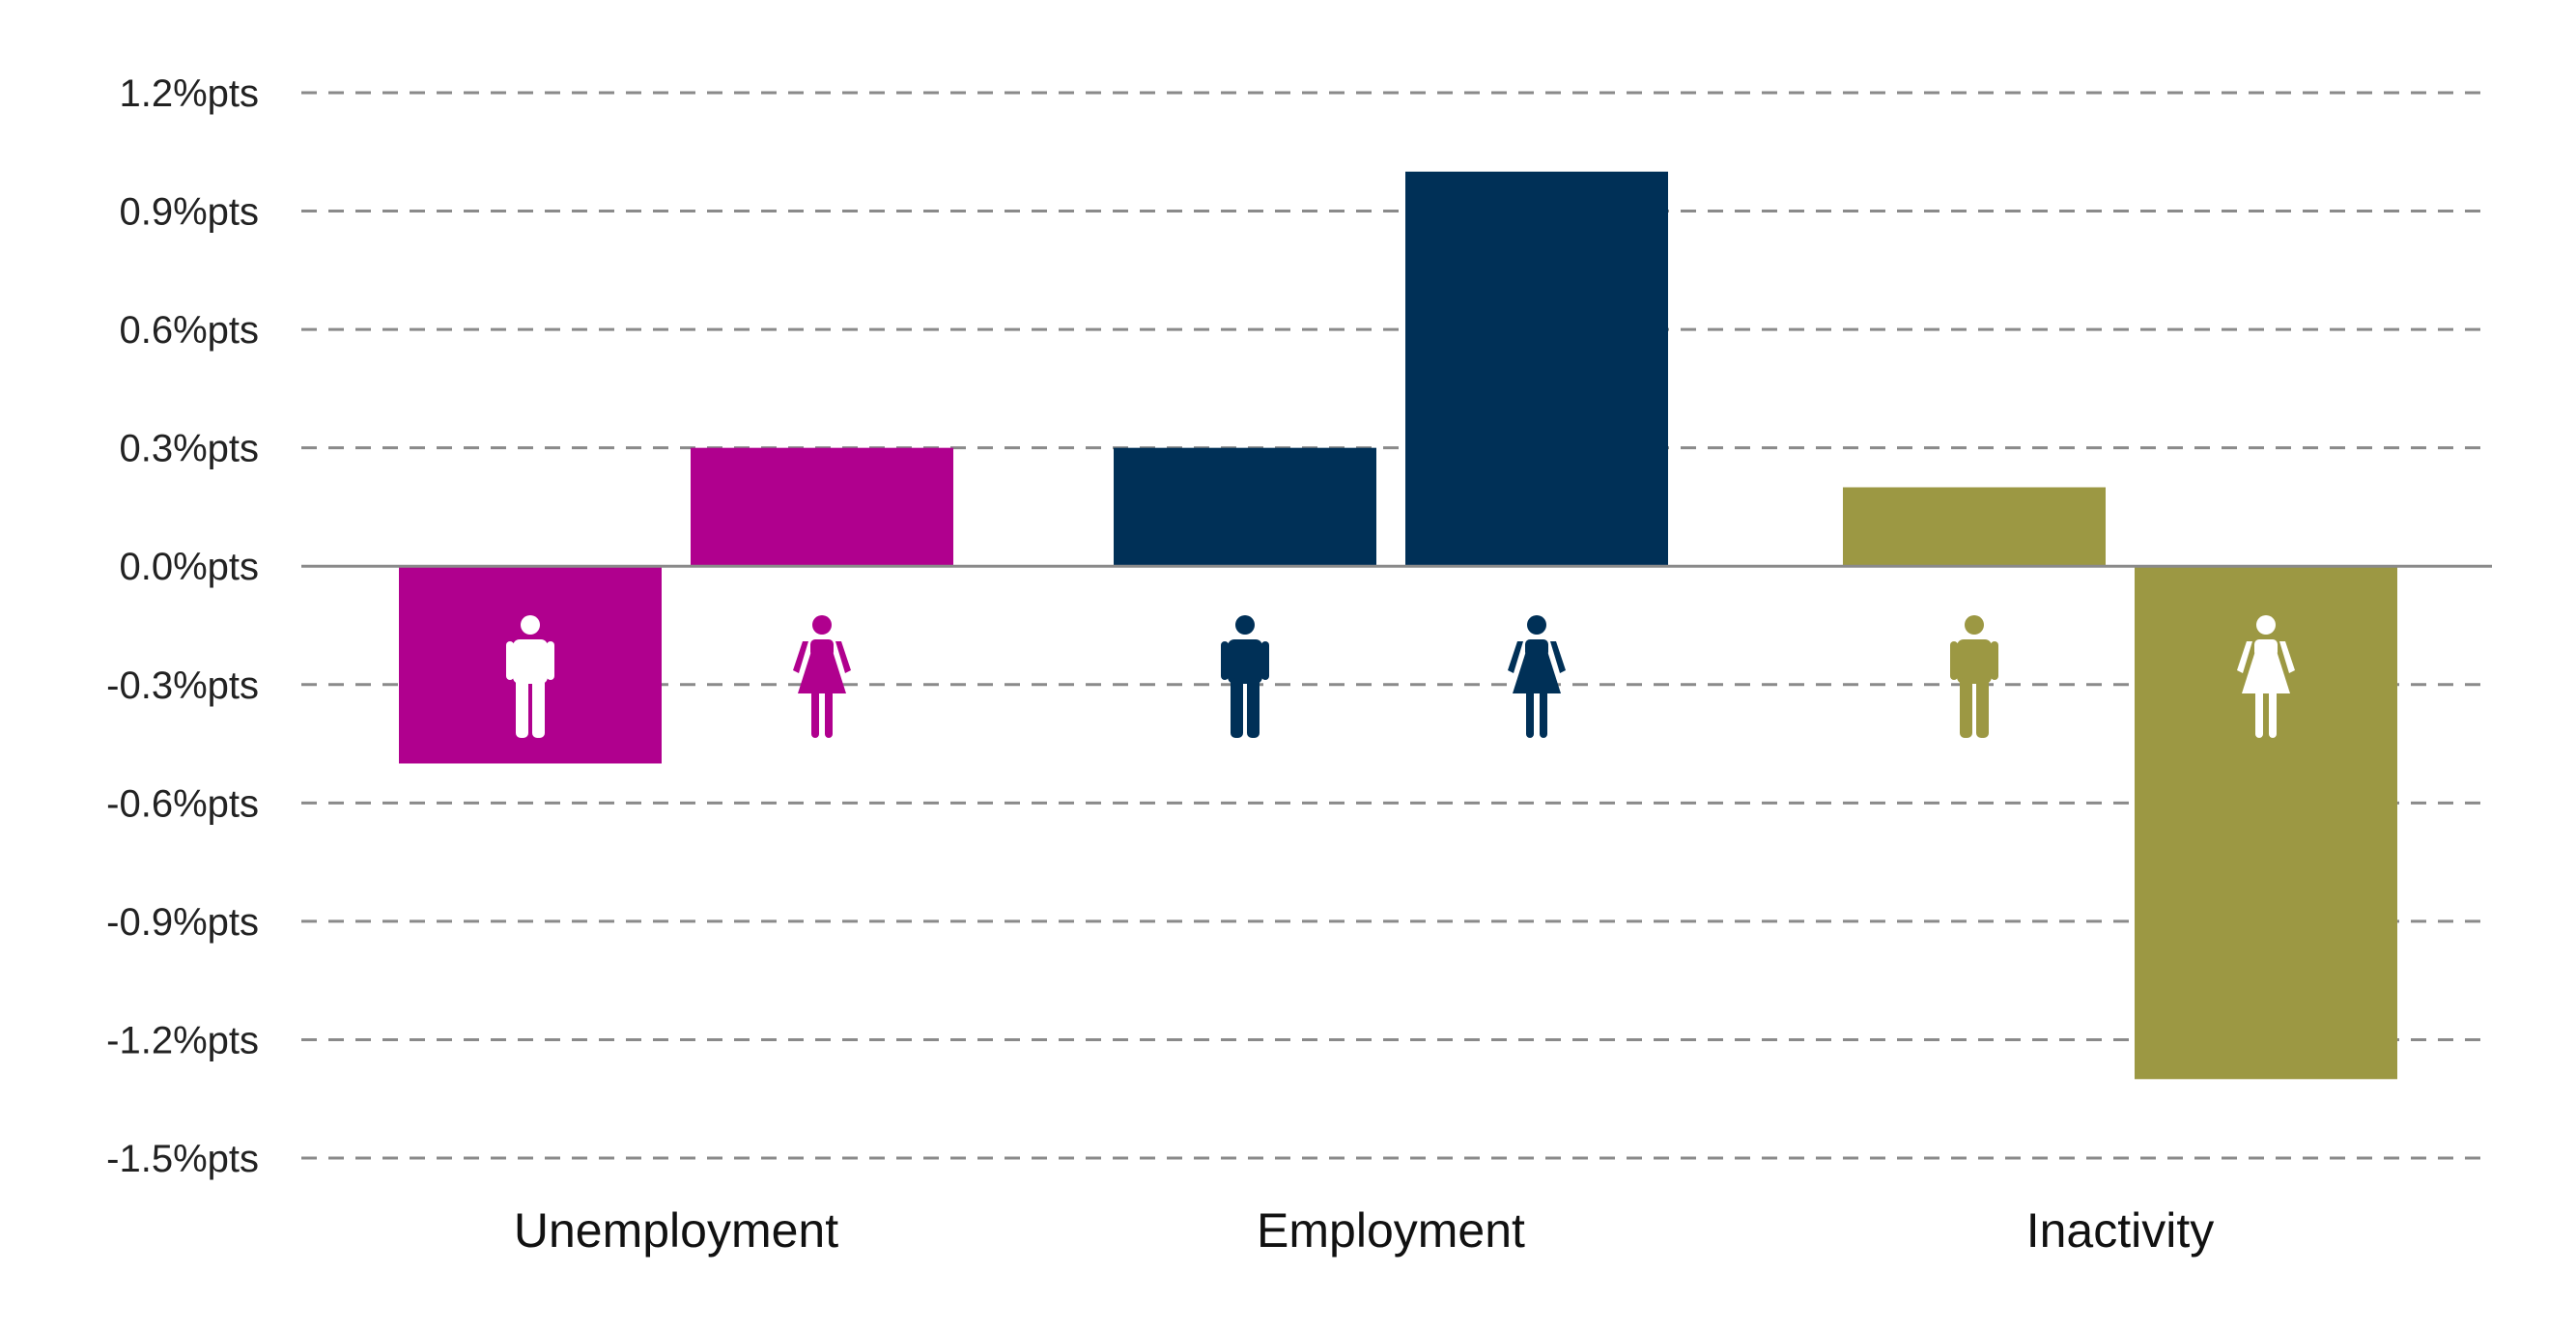 This screenshot has height=1329, width=2576. I want to click on y-tick-label: -0.6%pts, so click(182, 803).